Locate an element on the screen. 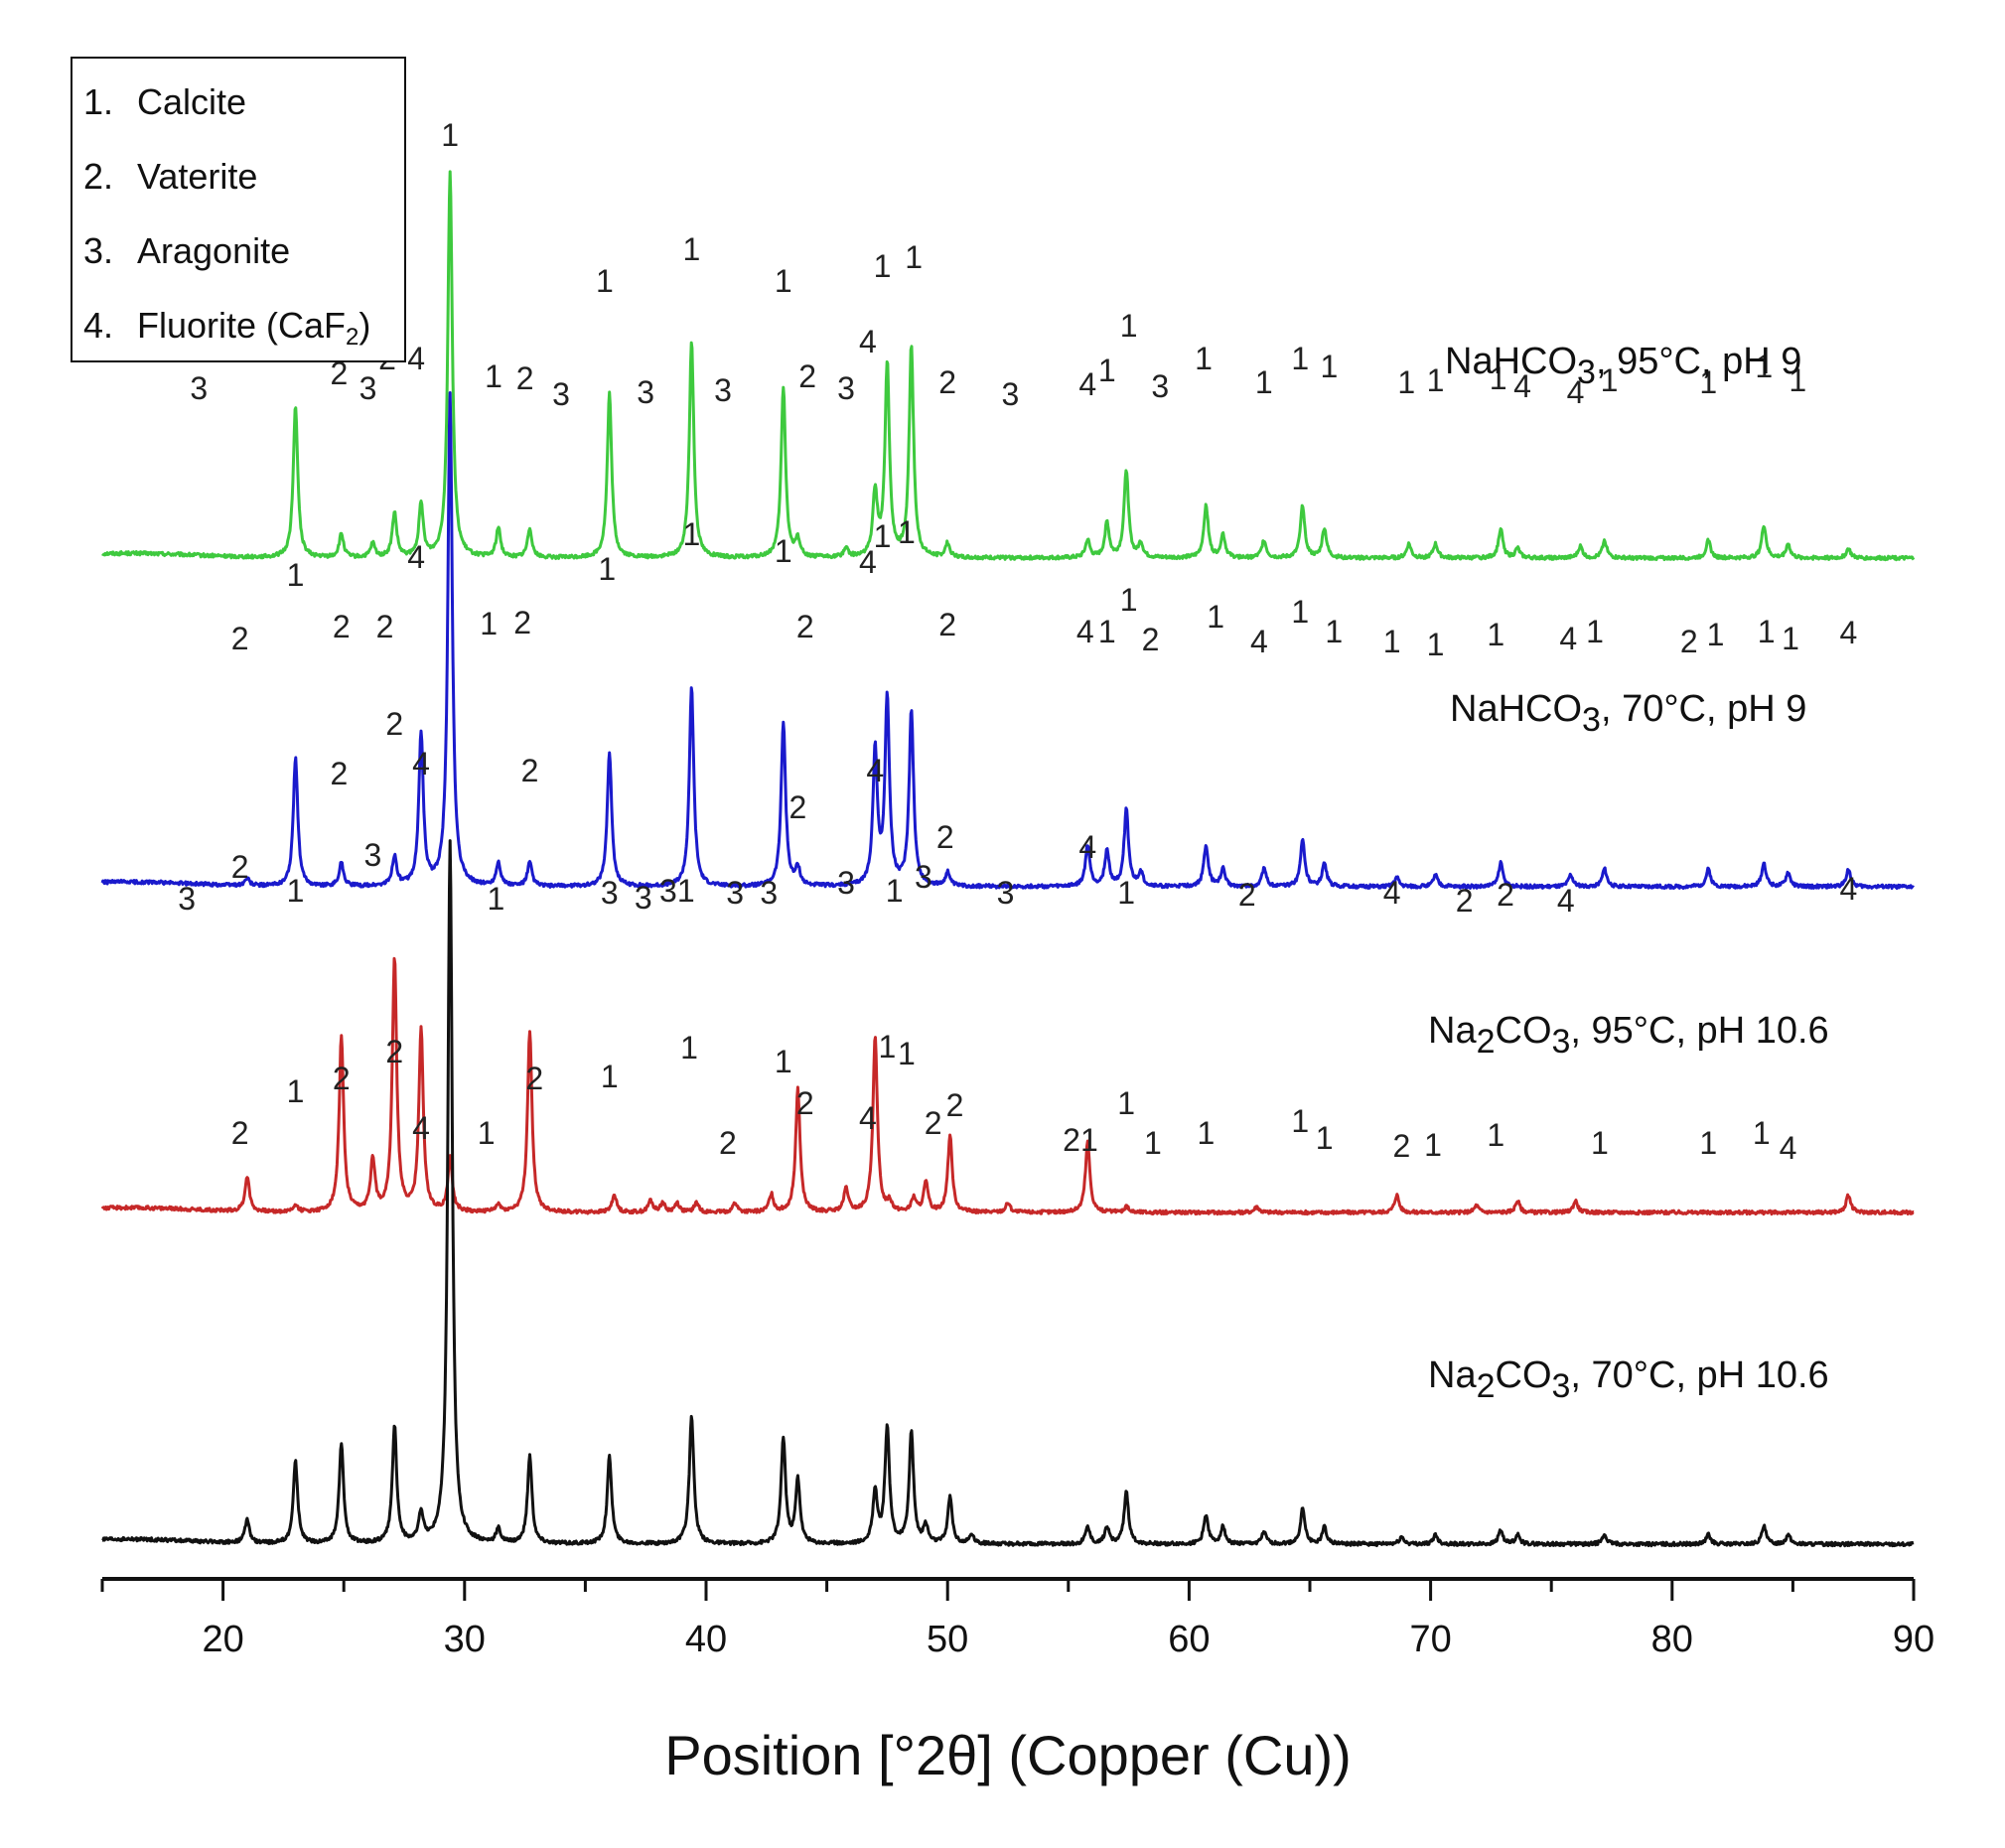 This screenshot has width=2005, height=1848. peak-label: 31 is located at coordinates (677, 891).